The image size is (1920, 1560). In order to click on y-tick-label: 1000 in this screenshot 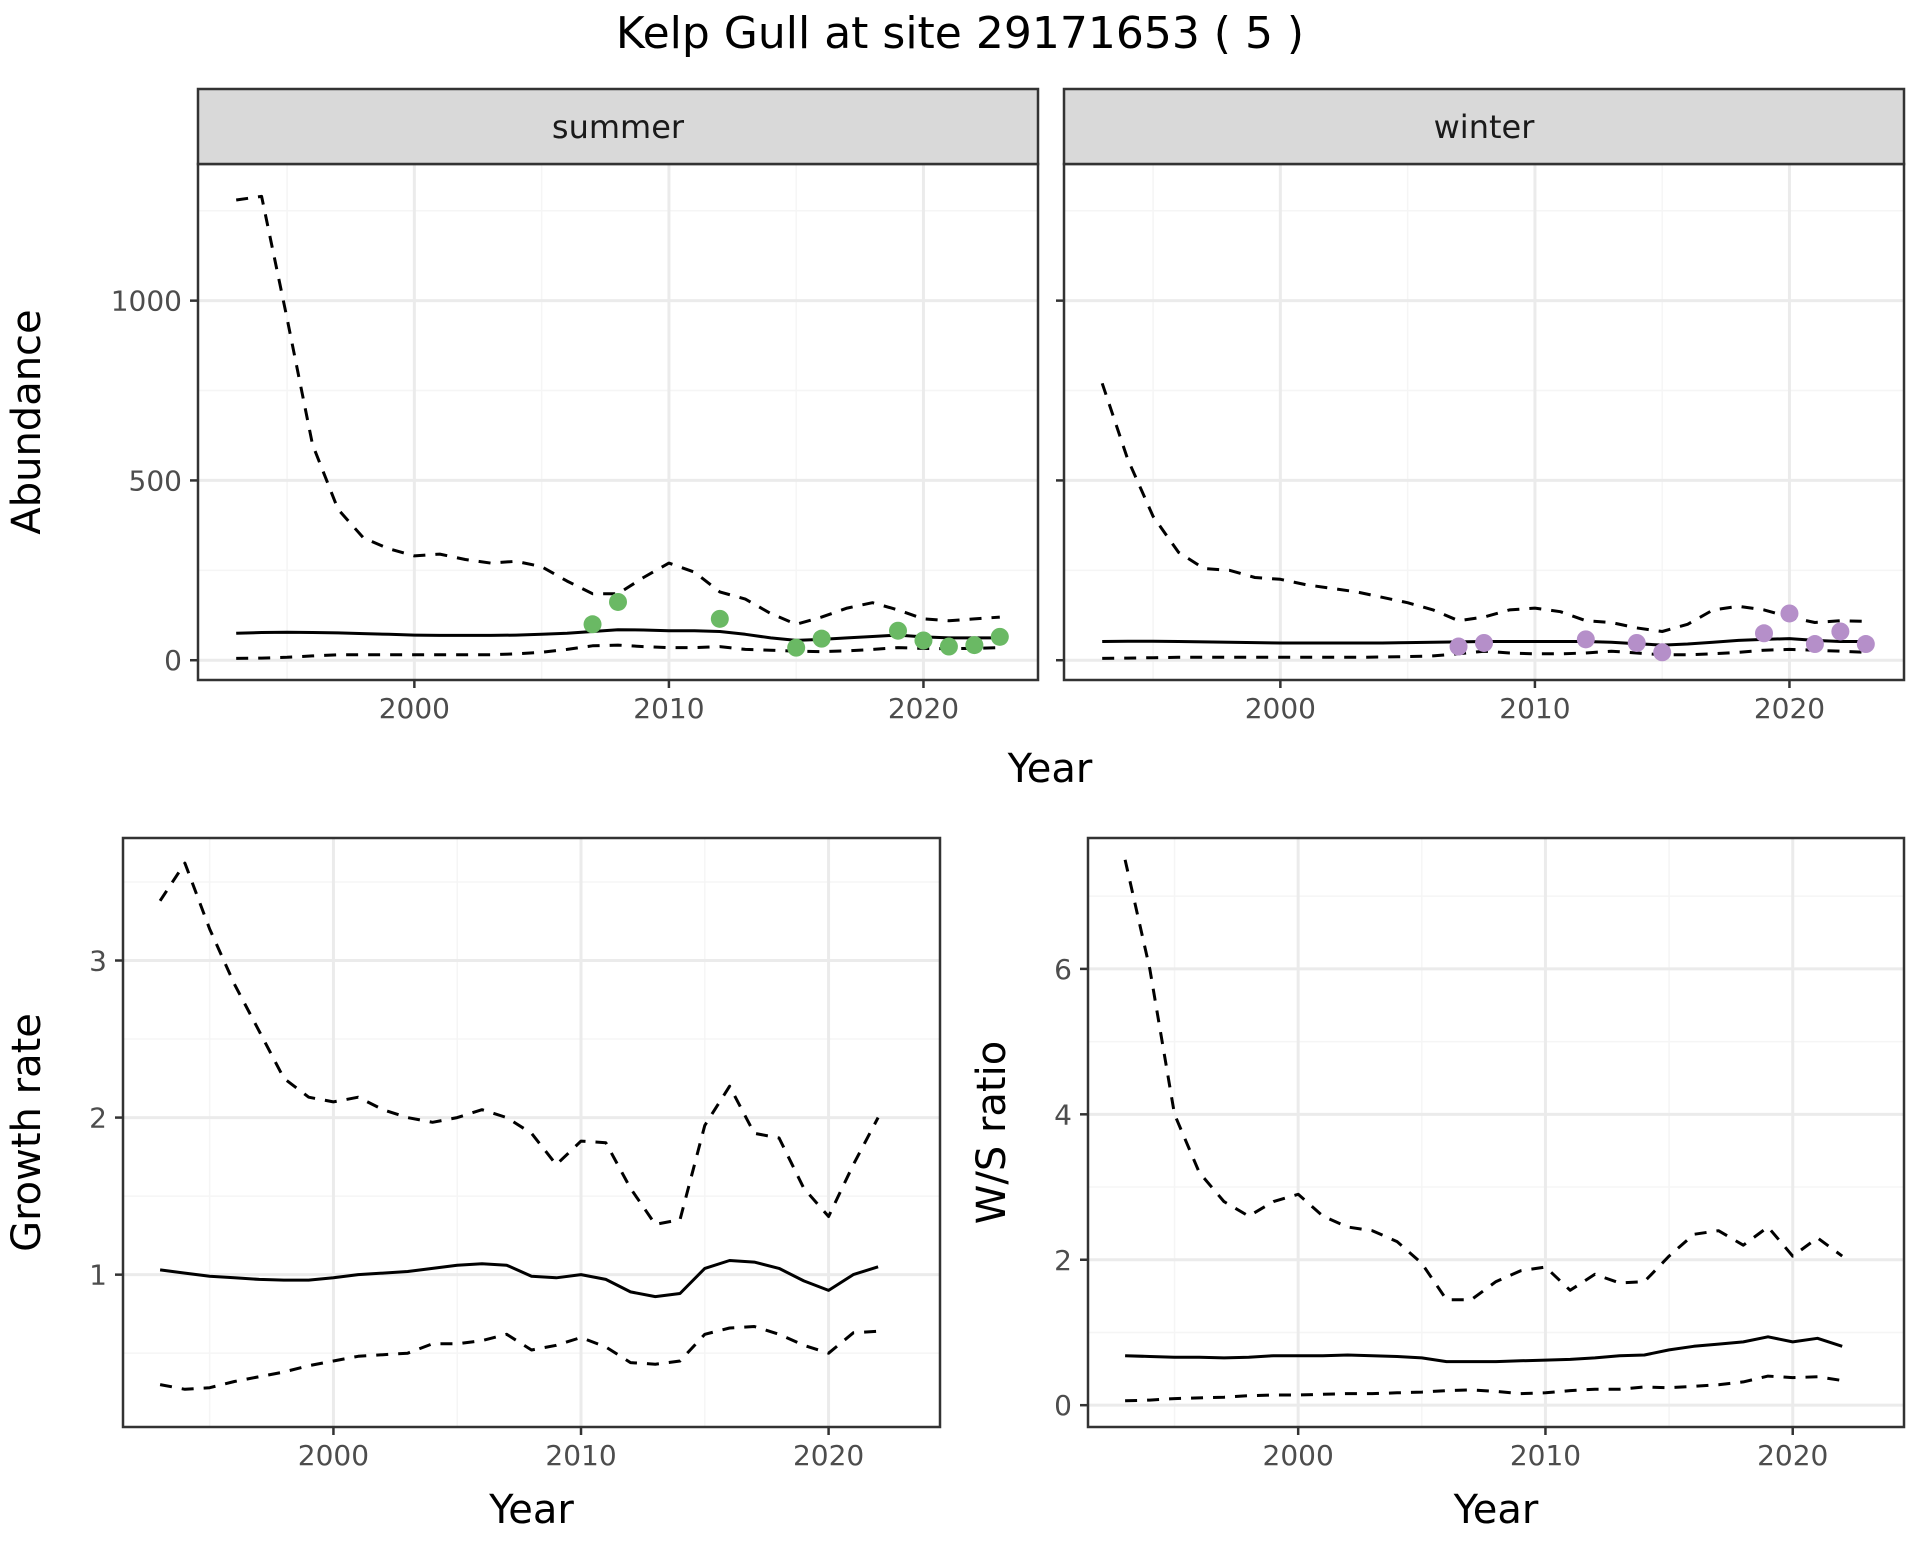, I will do `click(146, 301)`.